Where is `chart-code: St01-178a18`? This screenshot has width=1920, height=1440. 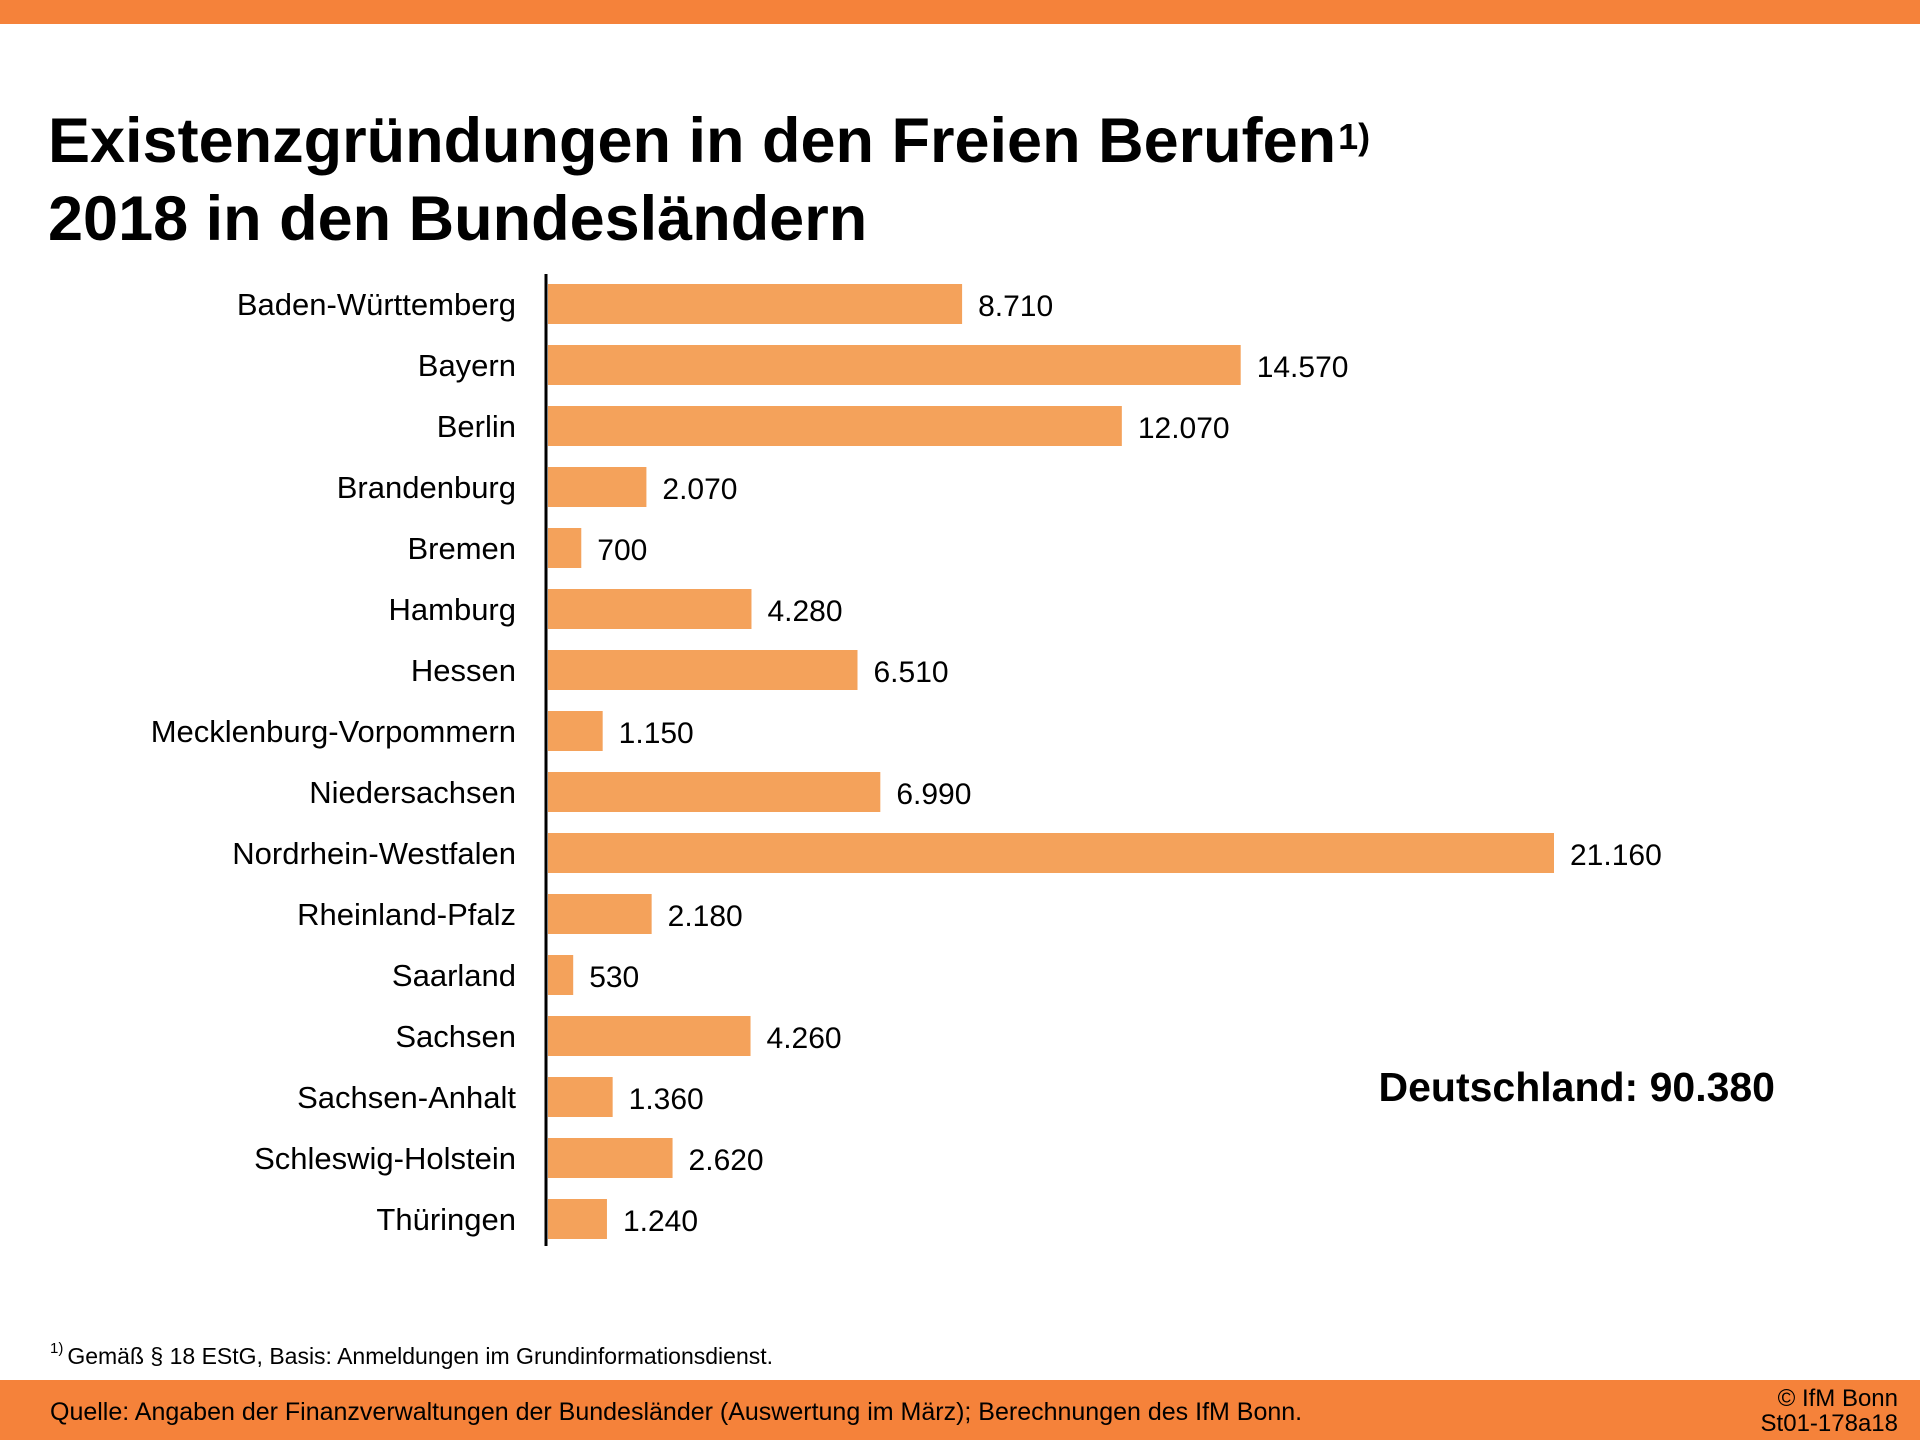 chart-code: St01-178a18 is located at coordinates (1829, 1423).